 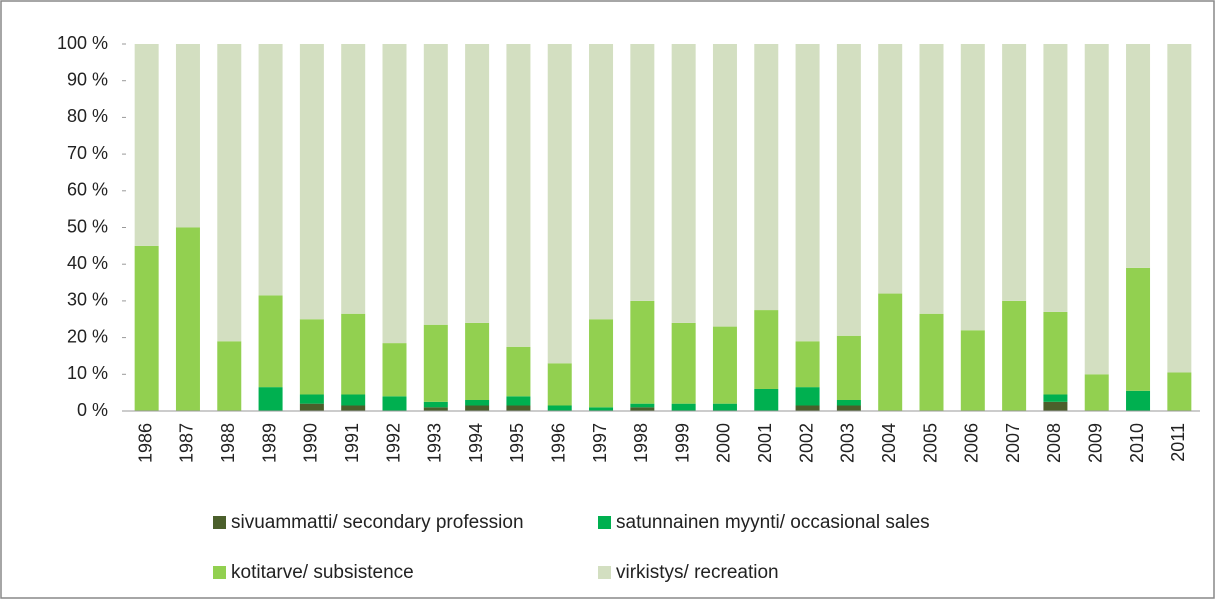 What do you see at coordinates (558, 443) in the screenshot?
I see `x-tick-label: 1996` at bounding box center [558, 443].